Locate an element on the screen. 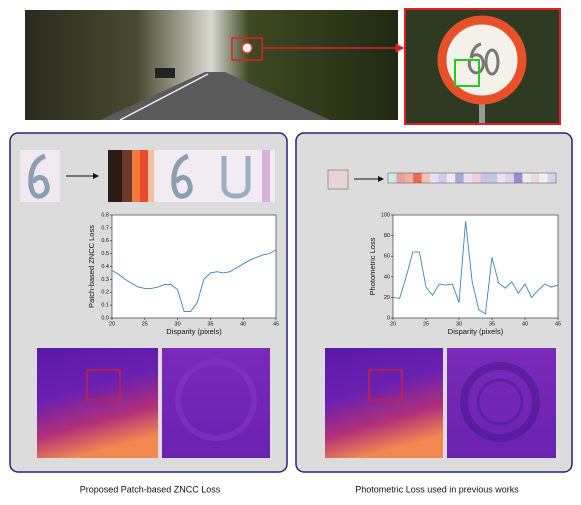  car is located at coordinates (165, 73).